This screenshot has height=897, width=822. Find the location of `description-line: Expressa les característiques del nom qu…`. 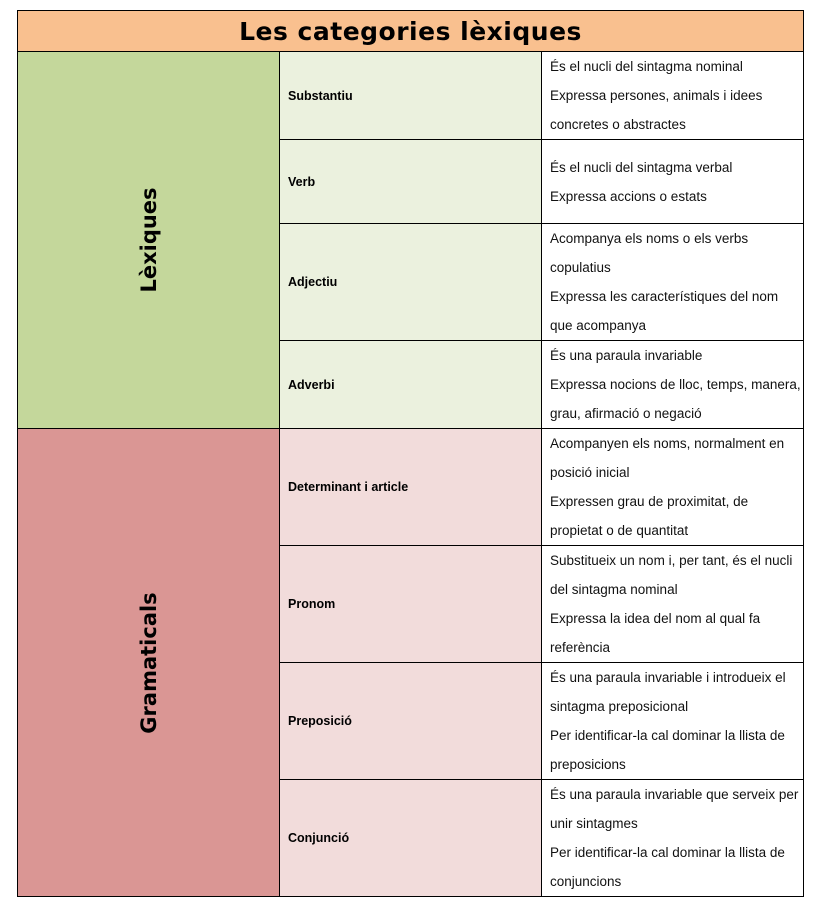

description-line: Expressa les característiques del nom qu… is located at coordinates (664, 311).